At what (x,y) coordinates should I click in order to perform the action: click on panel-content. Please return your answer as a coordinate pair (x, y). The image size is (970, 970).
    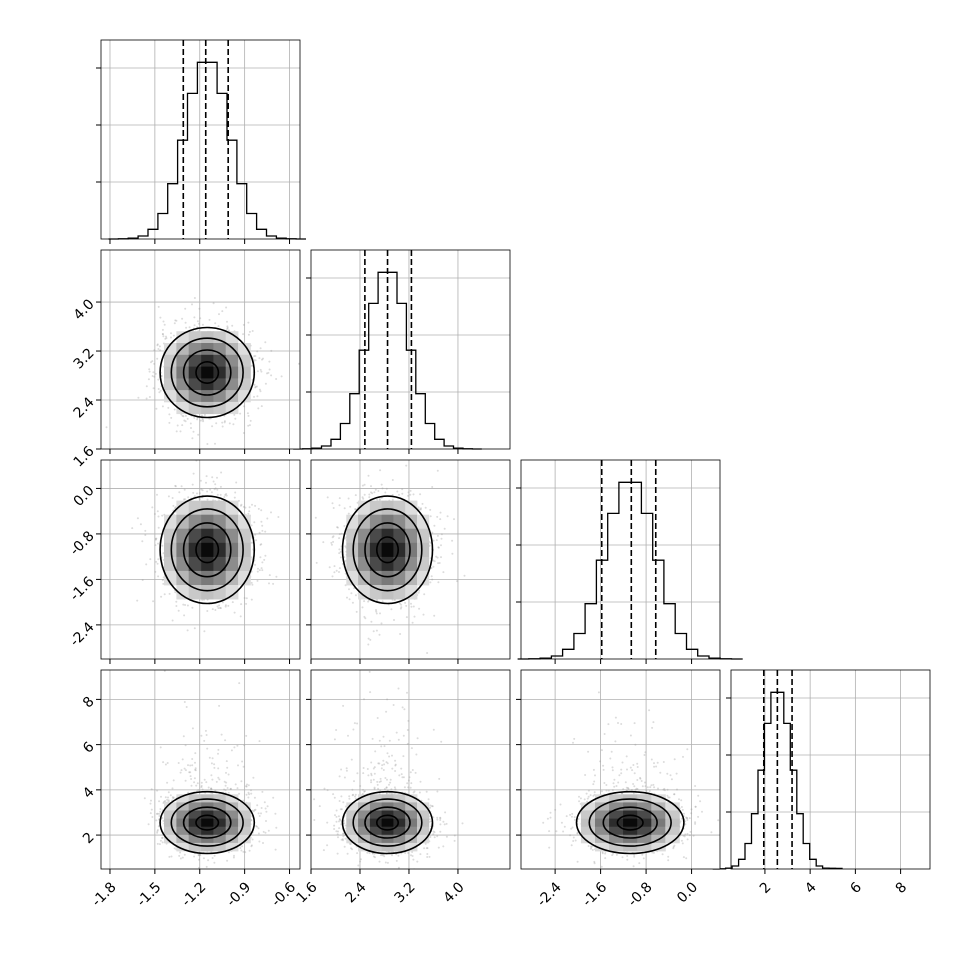
    Looking at the image, I should click on (210, 769).